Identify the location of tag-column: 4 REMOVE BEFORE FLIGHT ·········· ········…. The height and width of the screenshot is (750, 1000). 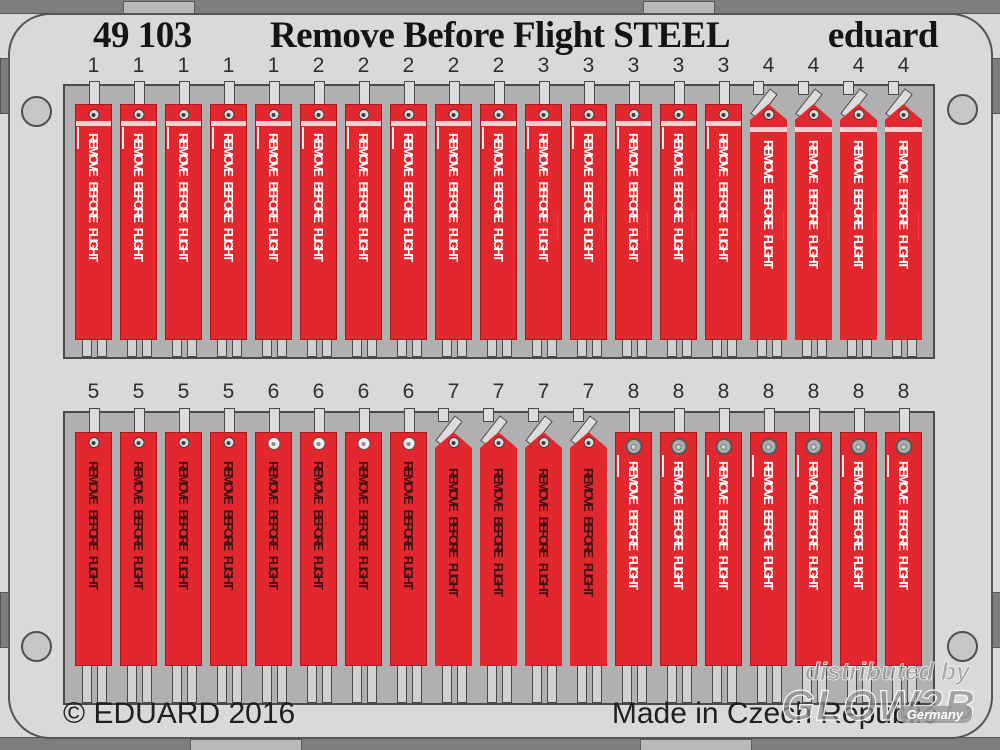
(903, 375).